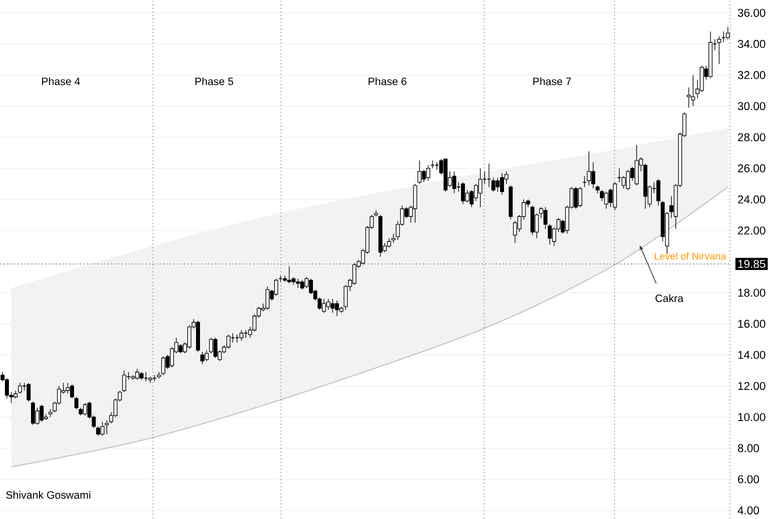  I want to click on y-tick-label: 6.00, so click(748, 479).